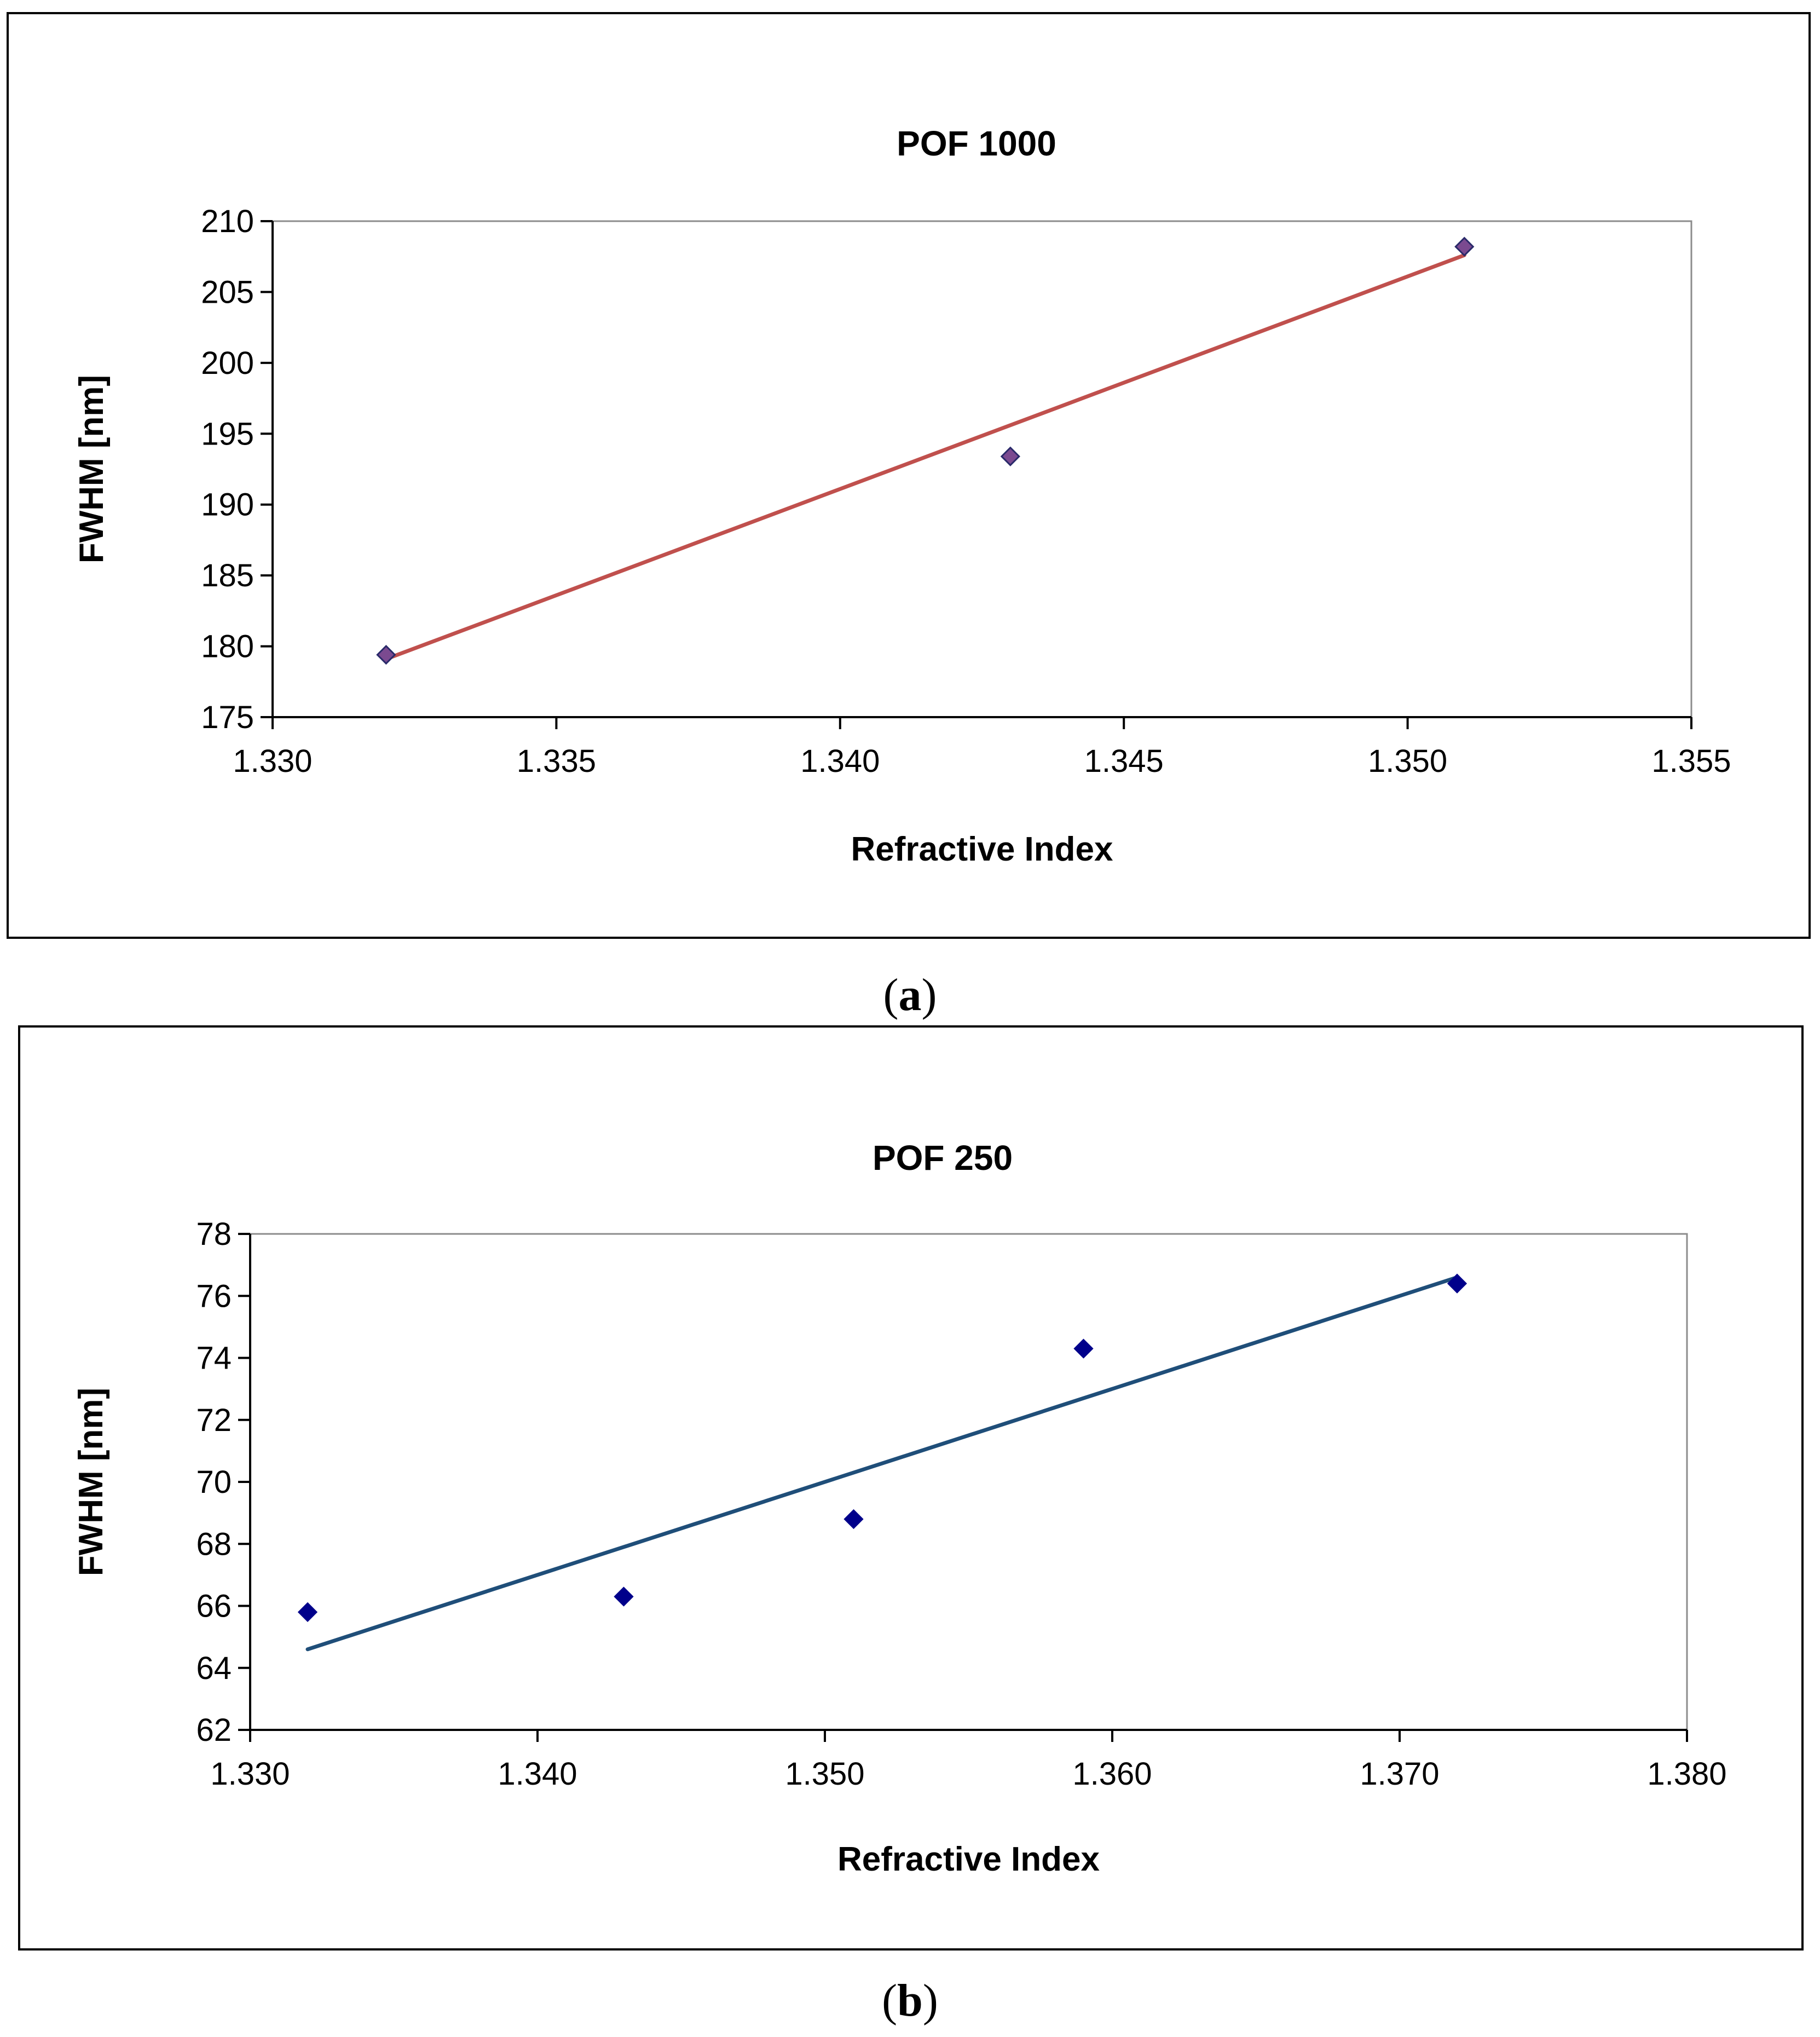 This screenshot has width=1820, height=2037. I want to click on x-tick-label: 1.370, so click(1399, 1774).